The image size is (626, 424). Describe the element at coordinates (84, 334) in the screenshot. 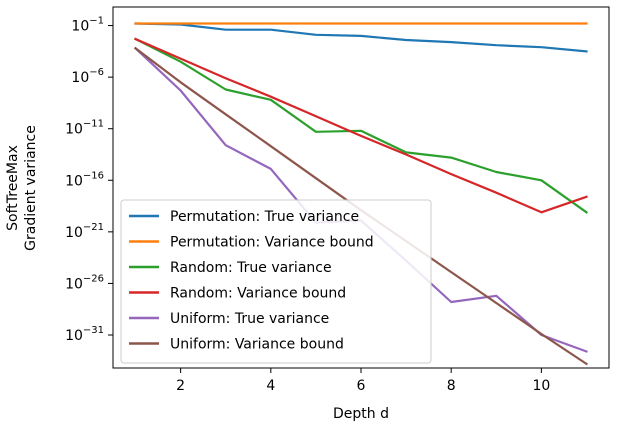

I see `y-tick-label: 10⁻³¹` at that location.